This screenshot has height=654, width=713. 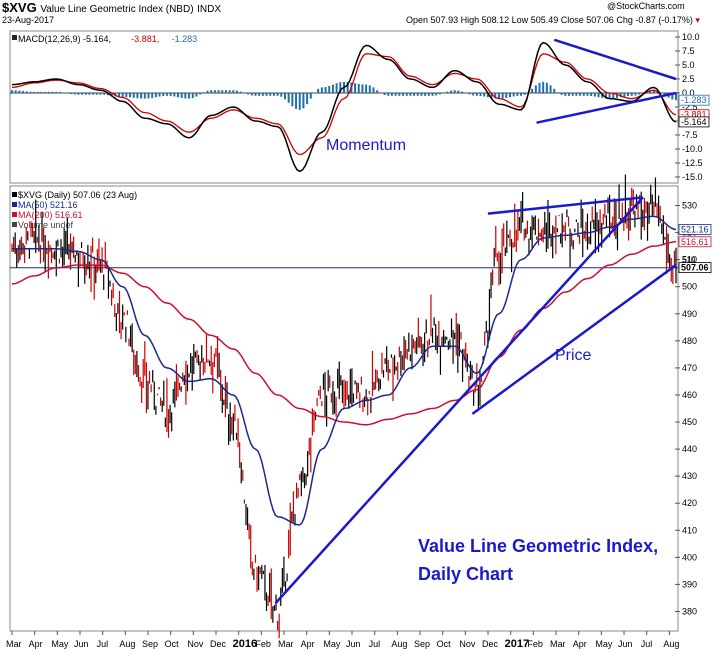 I want to click on price-ytick-3: 500, so click(x=689, y=287).